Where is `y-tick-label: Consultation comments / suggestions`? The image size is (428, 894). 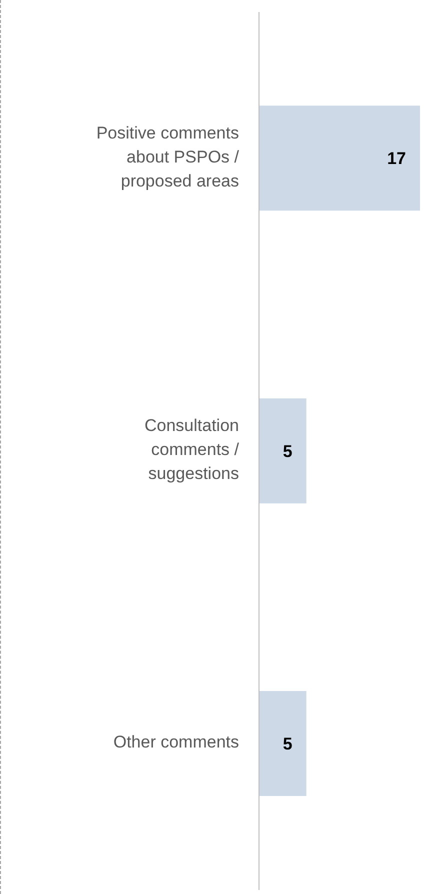
y-tick-label: Consultation comments / suggestions is located at coordinates (192, 450).